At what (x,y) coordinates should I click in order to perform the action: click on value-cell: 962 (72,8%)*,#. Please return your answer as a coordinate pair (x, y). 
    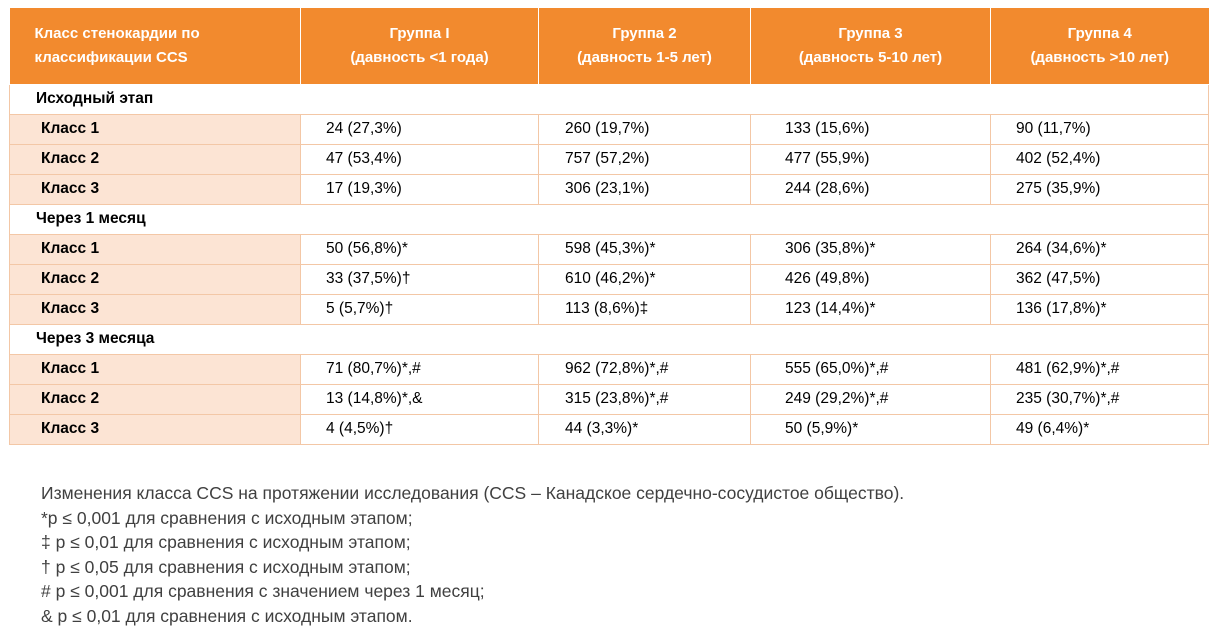
    Looking at the image, I should click on (644, 369).